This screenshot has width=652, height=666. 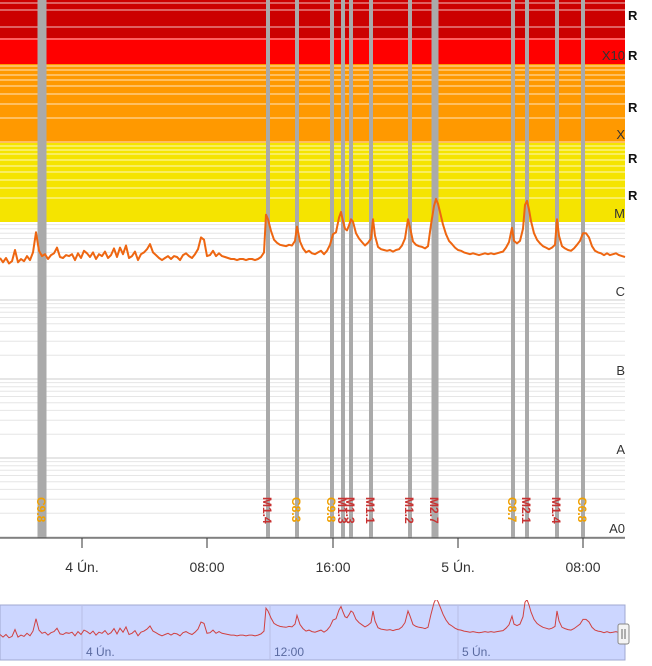 I want to click on navigator-label: 4 Ún., so click(x=100, y=651).